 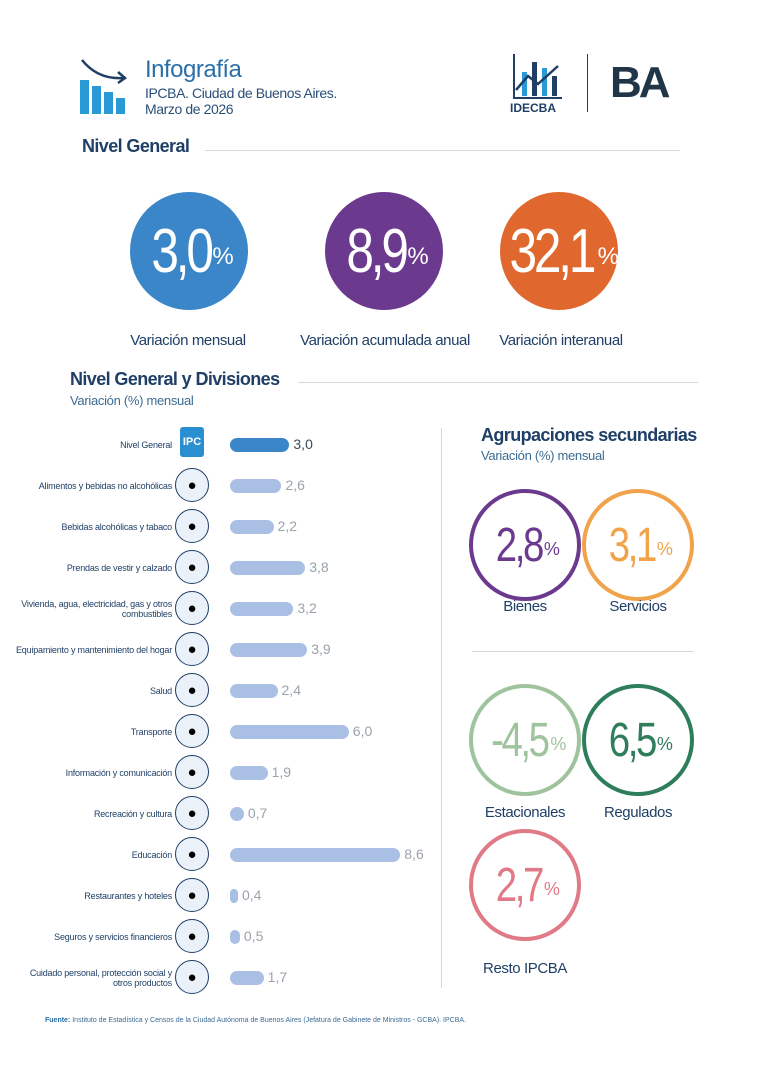 What do you see at coordinates (633, 545) in the screenshot?
I see `circle-value: 3,1` at bounding box center [633, 545].